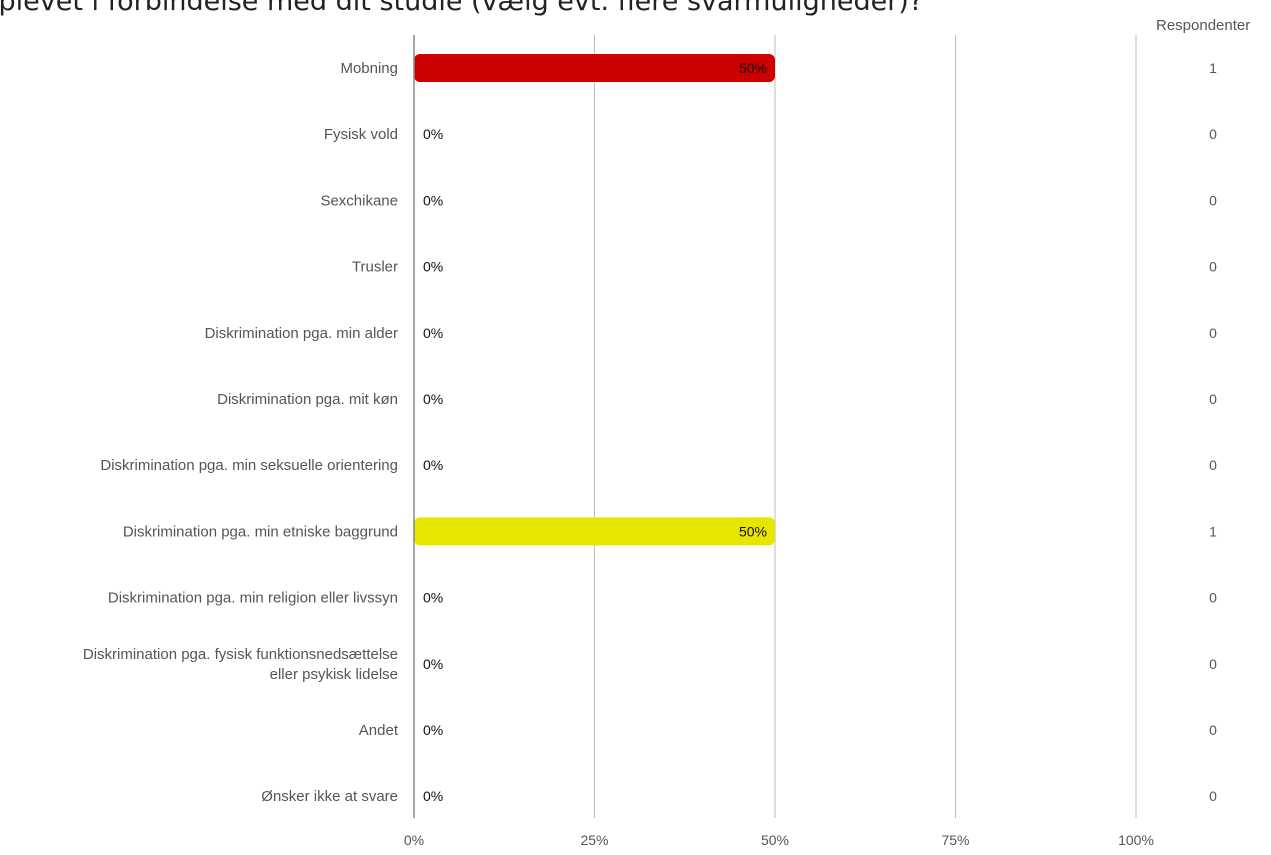 The width and height of the screenshot is (1271, 855). What do you see at coordinates (260, 531) in the screenshot?
I see `category-label: Diskrimination pga. min etniske baggrund` at bounding box center [260, 531].